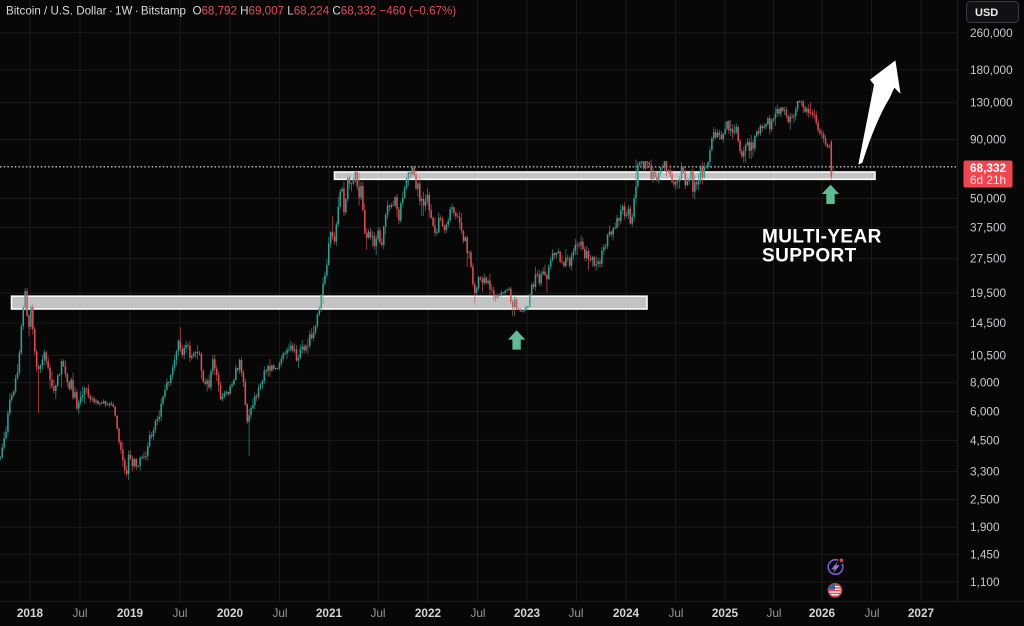 The width and height of the screenshot is (1024, 626). Describe the element at coordinates (988, 168) in the screenshot. I see `svg-text: 68,332` at that location.